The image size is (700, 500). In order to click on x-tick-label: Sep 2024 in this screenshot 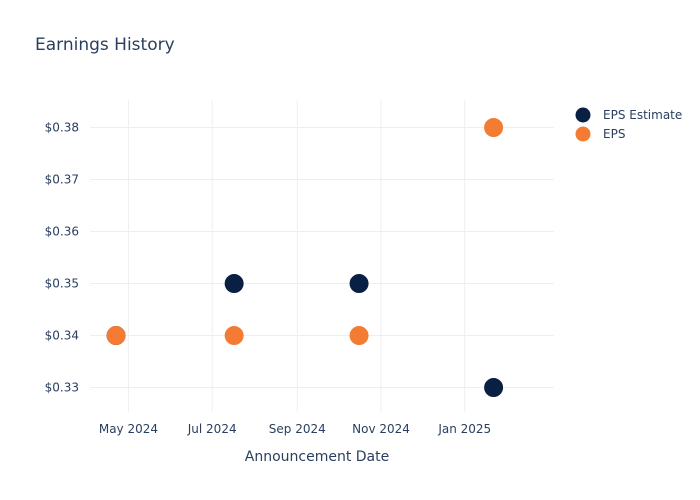, I will do `click(297, 429)`.